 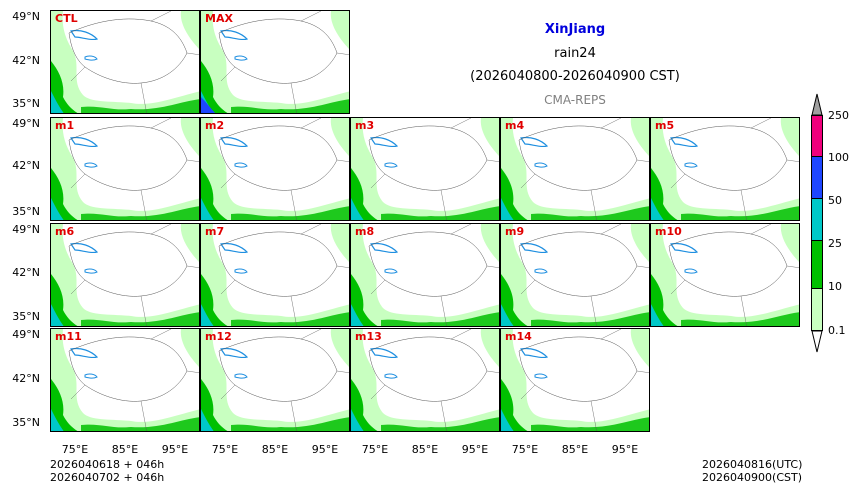 I want to click on map-panel-m12: m12, so click(x=275, y=380).